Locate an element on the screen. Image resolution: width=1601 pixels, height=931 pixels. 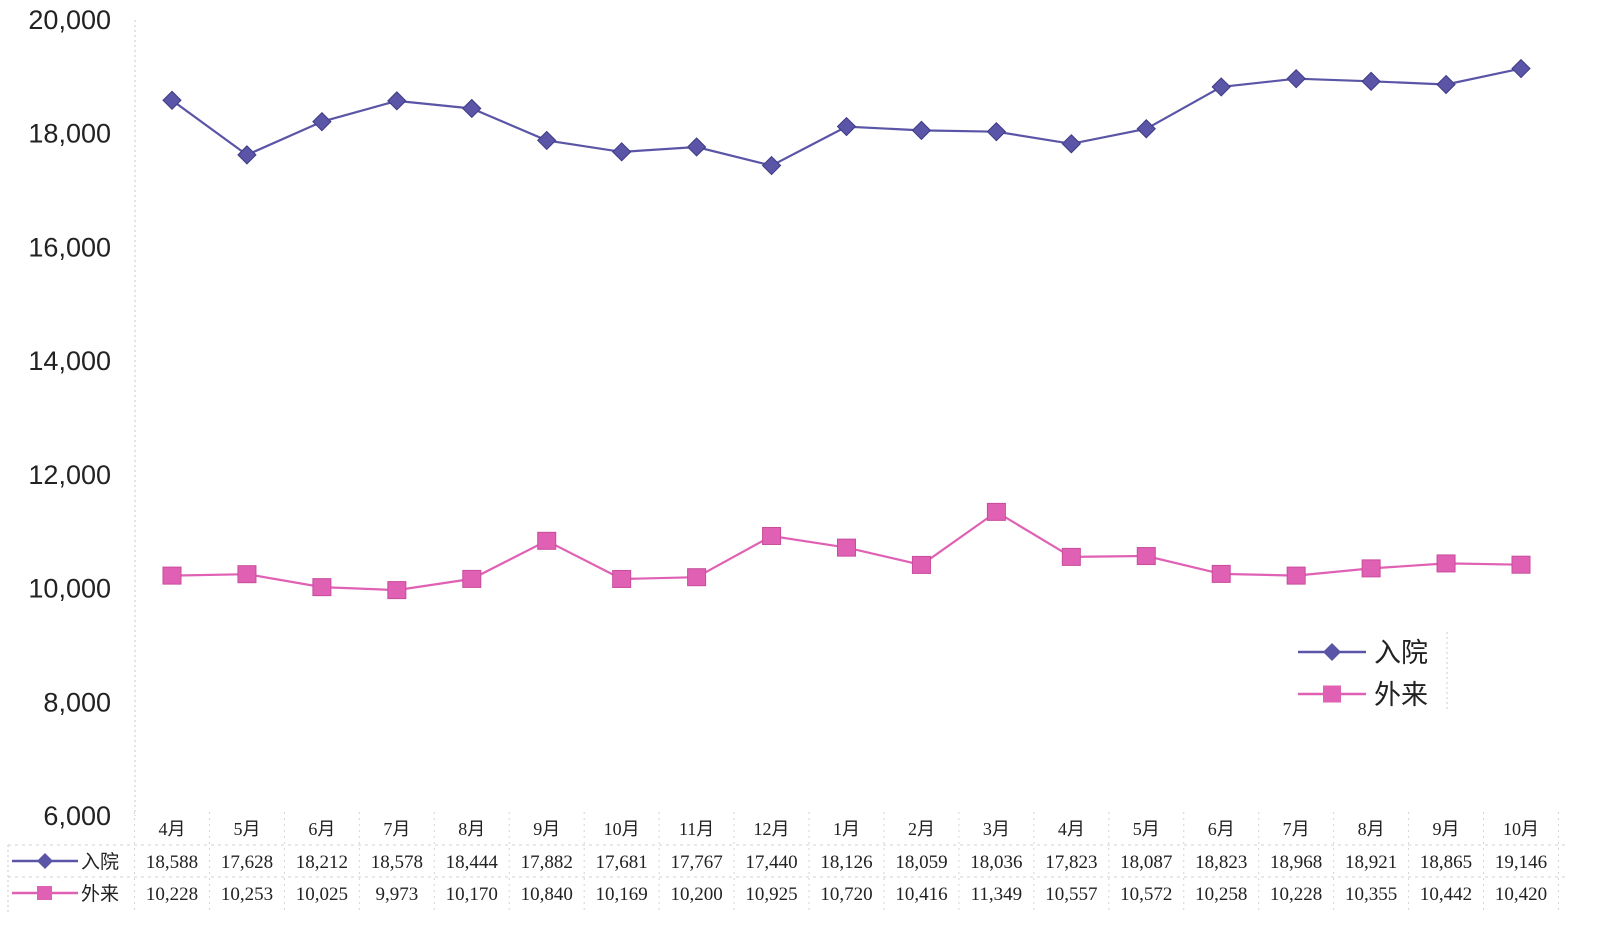
data-label: 18,921 is located at coordinates (1371, 862).